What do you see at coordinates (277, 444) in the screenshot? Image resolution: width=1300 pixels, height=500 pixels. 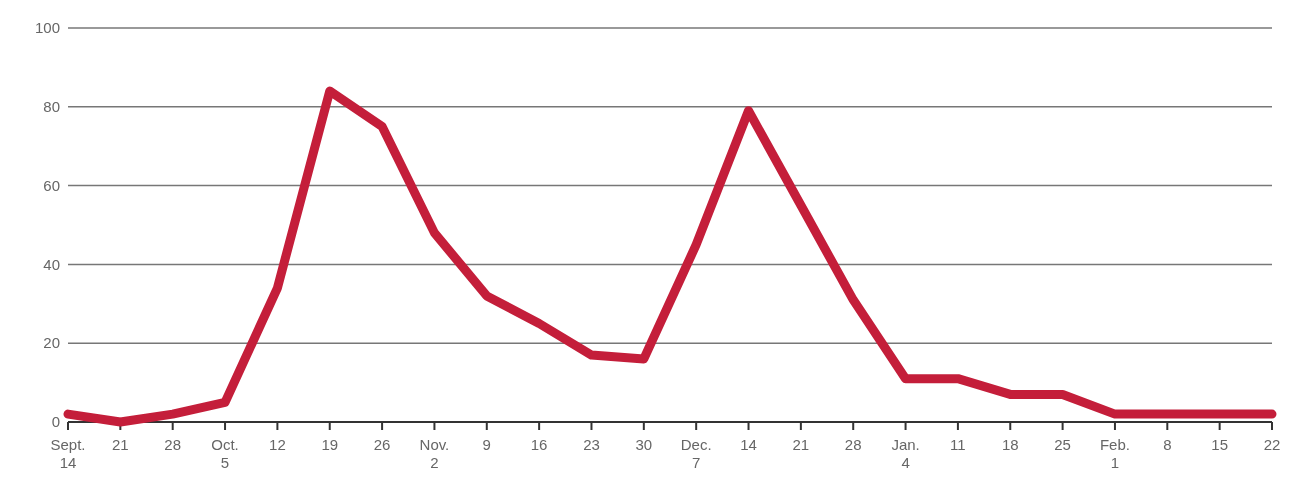 I see `x-tick-label: 12` at bounding box center [277, 444].